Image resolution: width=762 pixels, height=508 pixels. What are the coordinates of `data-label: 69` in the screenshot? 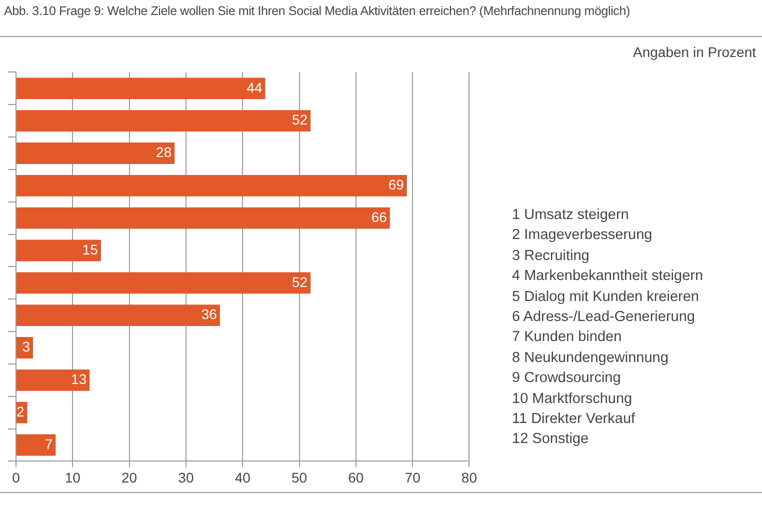 It's located at (396, 184).